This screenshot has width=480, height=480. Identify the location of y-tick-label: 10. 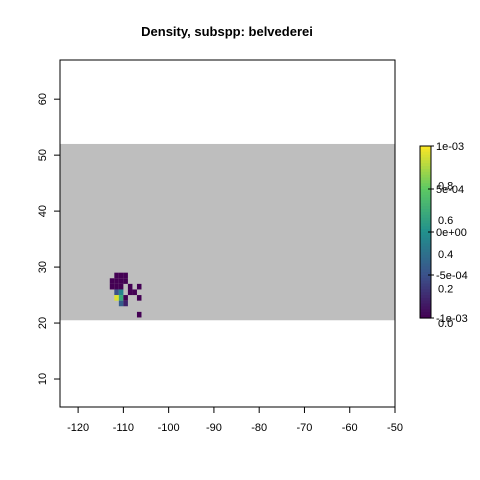
(43, 379).